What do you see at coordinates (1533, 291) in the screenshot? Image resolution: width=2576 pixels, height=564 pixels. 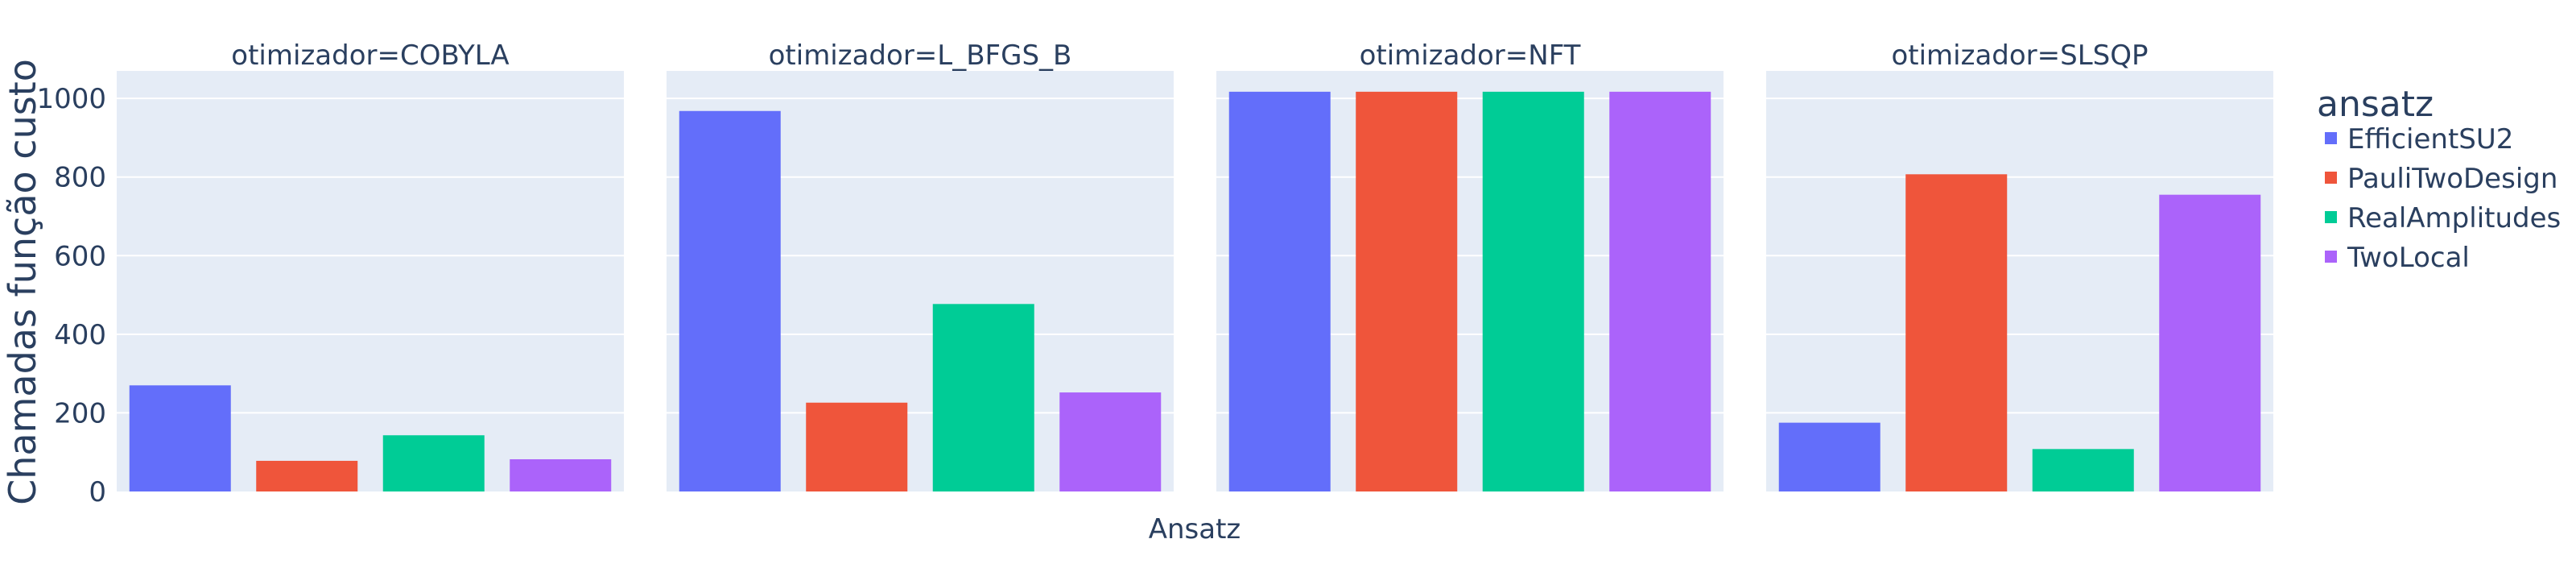 I see `bar-nft-realamplitudes` at bounding box center [1533, 291].